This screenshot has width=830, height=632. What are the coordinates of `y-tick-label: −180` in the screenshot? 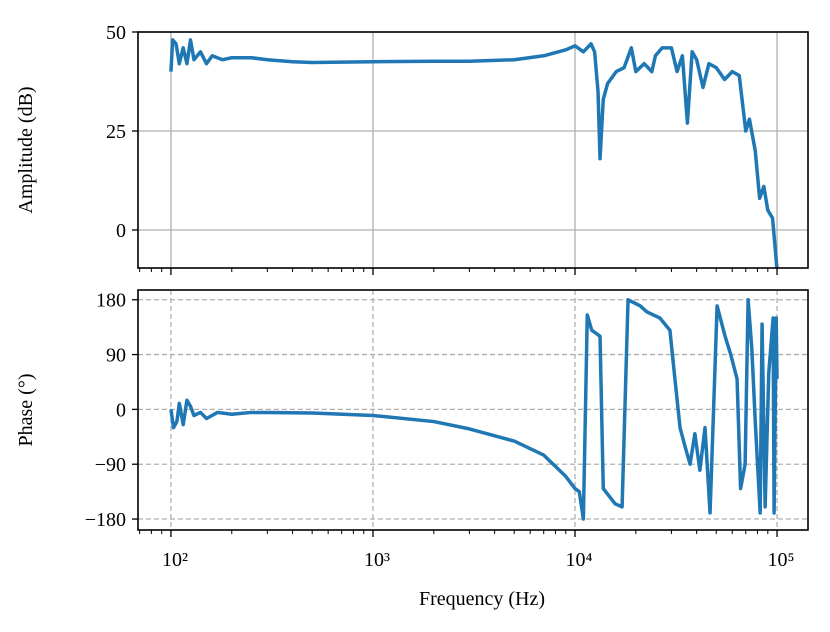 It's located at (105, 520).